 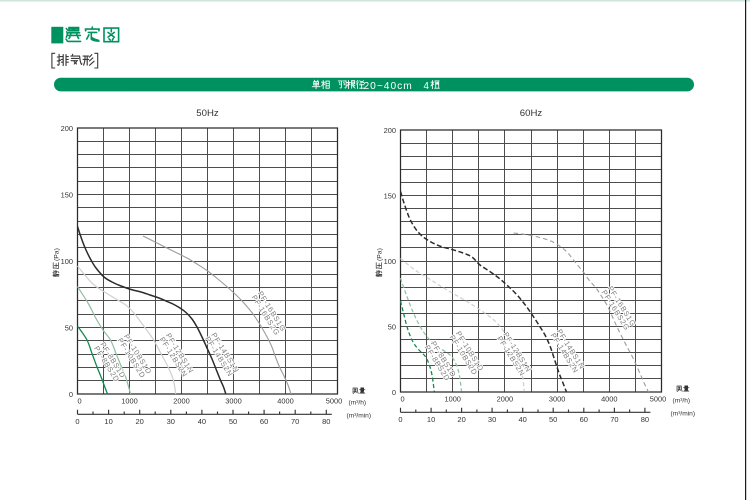 I want to click on svg-text: 20~40cm, so click(x=388, y=86).